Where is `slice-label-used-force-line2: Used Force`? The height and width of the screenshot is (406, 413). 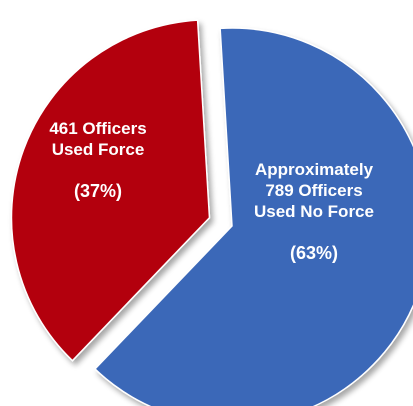
slice-label-used-force-line2: Used Force is located at coordinates (98, 149).